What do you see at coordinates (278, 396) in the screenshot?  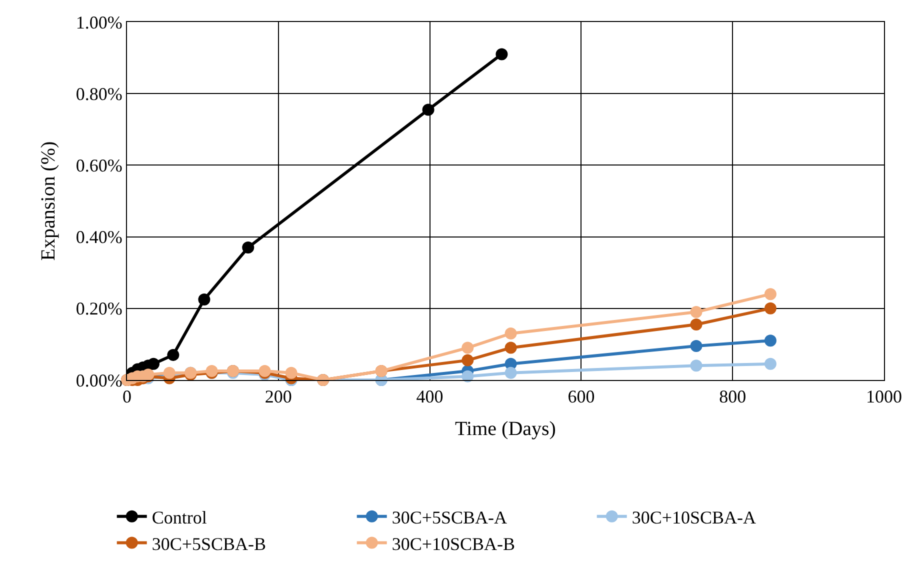 I see `x-tick-label: 200` at bounding box center [278, 396].